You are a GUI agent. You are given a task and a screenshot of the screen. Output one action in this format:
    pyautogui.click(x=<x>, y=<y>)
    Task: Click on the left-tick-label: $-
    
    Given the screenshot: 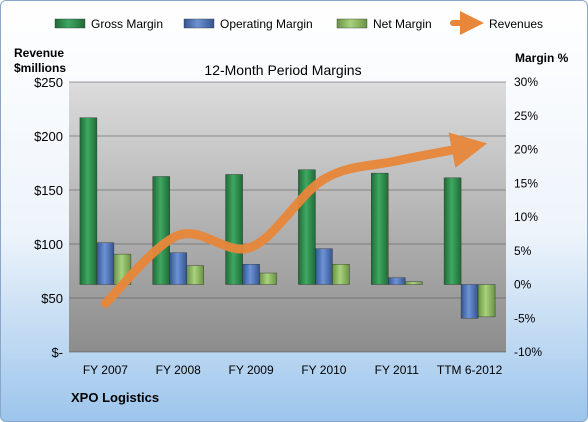 What is the action you would take?
    pyautogui.click(x=57, y=352)
    